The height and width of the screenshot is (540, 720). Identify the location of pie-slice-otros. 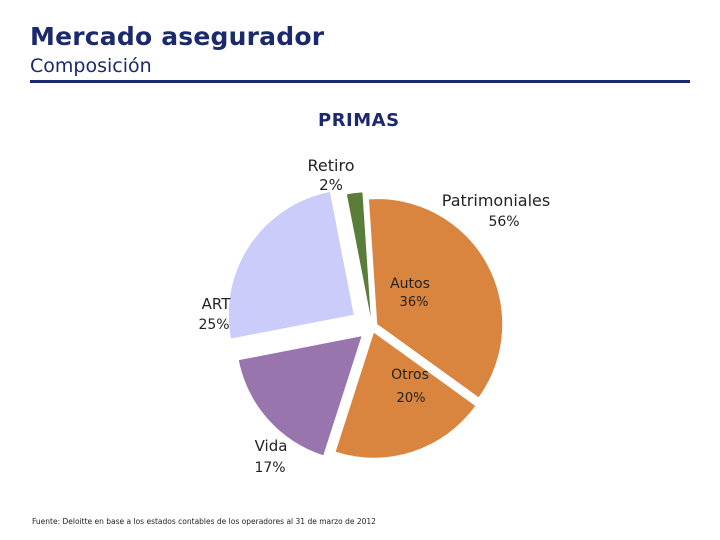
(405, 395).